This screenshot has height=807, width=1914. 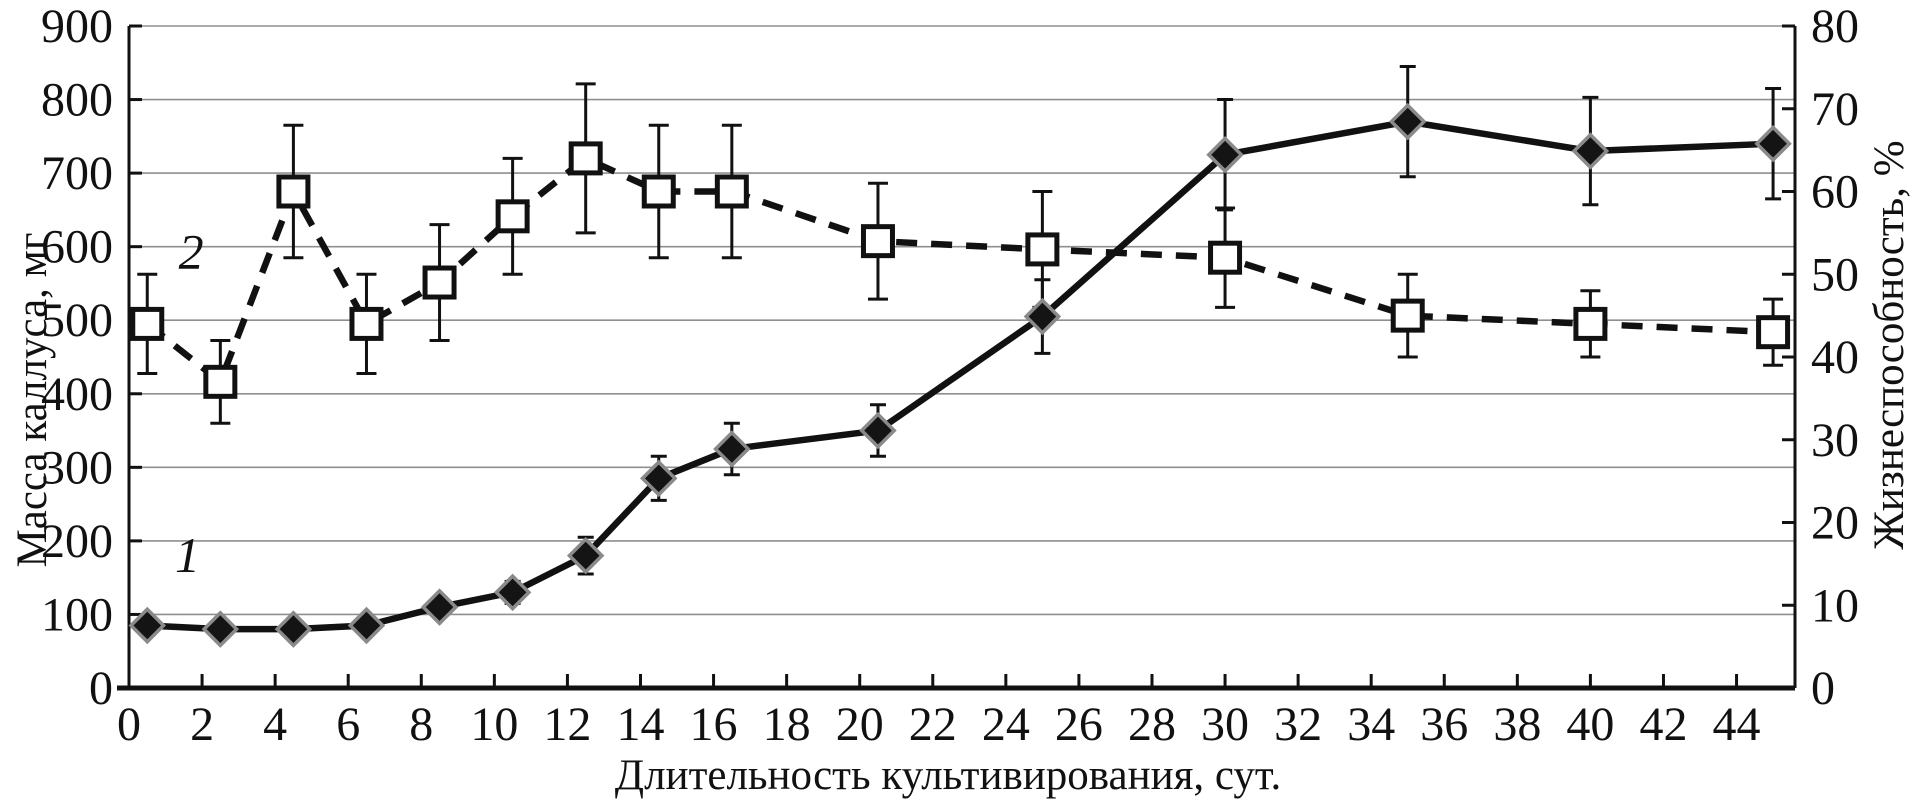 What do you see at coordinates (202, 724) in the screenshot?
I see `x-tick-label: 2` at bounding box center [202, 724].